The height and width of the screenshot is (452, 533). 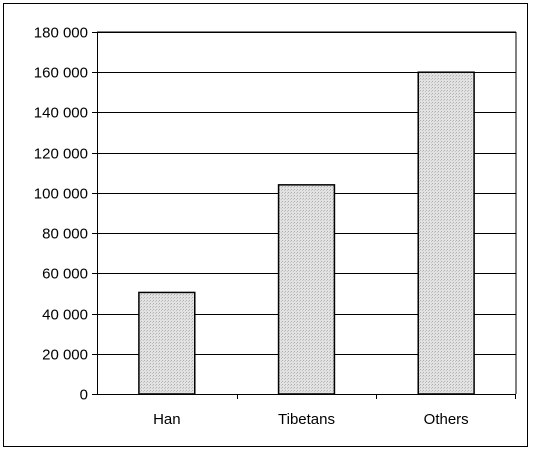 I want to click on x-axis-category-labels: Han Tibetans Others, so click(x=311, y=419).